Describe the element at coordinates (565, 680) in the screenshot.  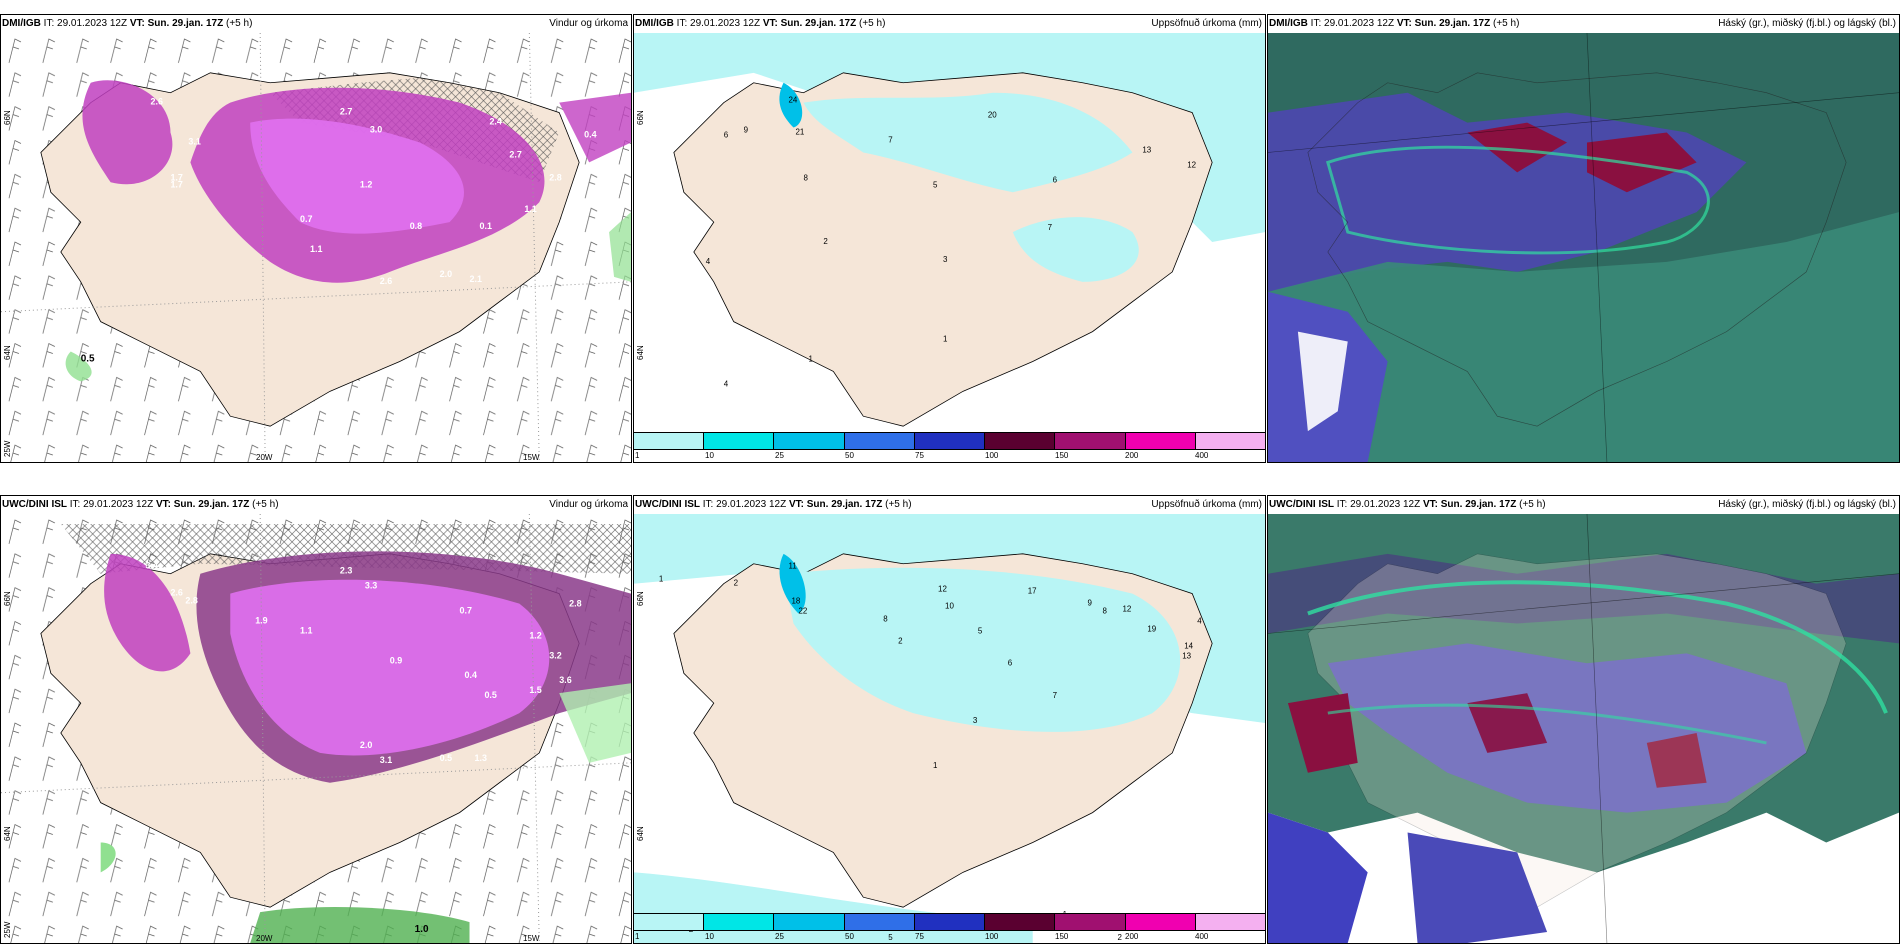
I see `map-value: 3.6` at that location.